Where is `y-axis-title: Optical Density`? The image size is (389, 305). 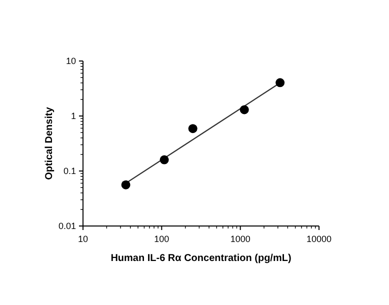 y-axis-title: Optical Density is located at coordinates (49, 143).